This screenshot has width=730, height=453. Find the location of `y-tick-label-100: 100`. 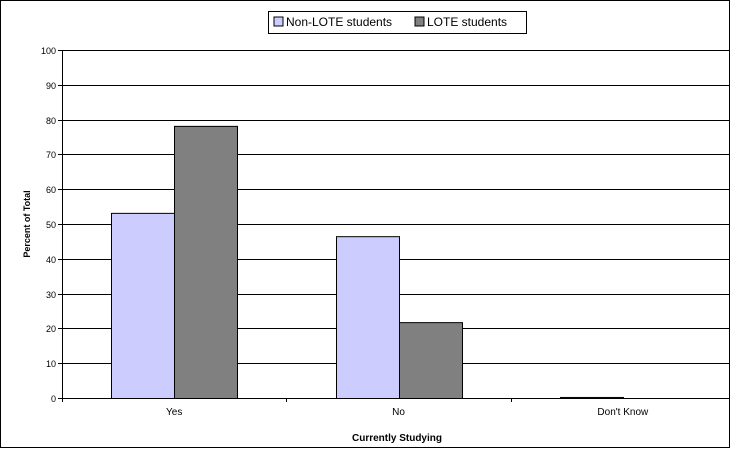

y-tick-label-100: 100 is located at coordinates (48, 51).